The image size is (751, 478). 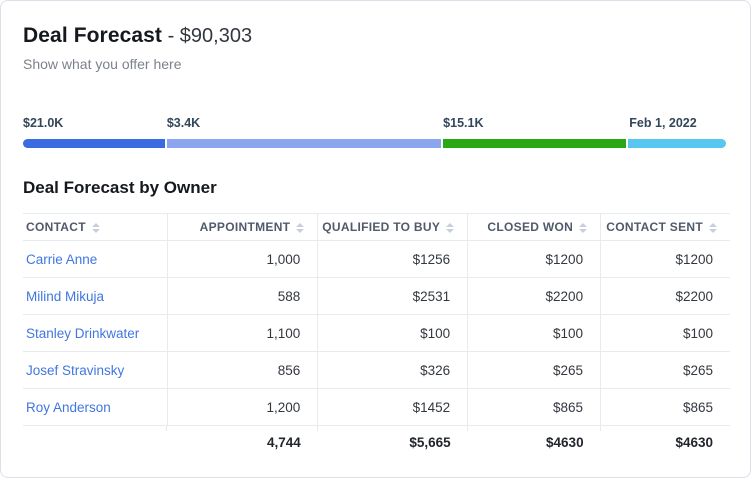 I want to click on contact-link: Carrie Anne, so click(x=62, y=259).